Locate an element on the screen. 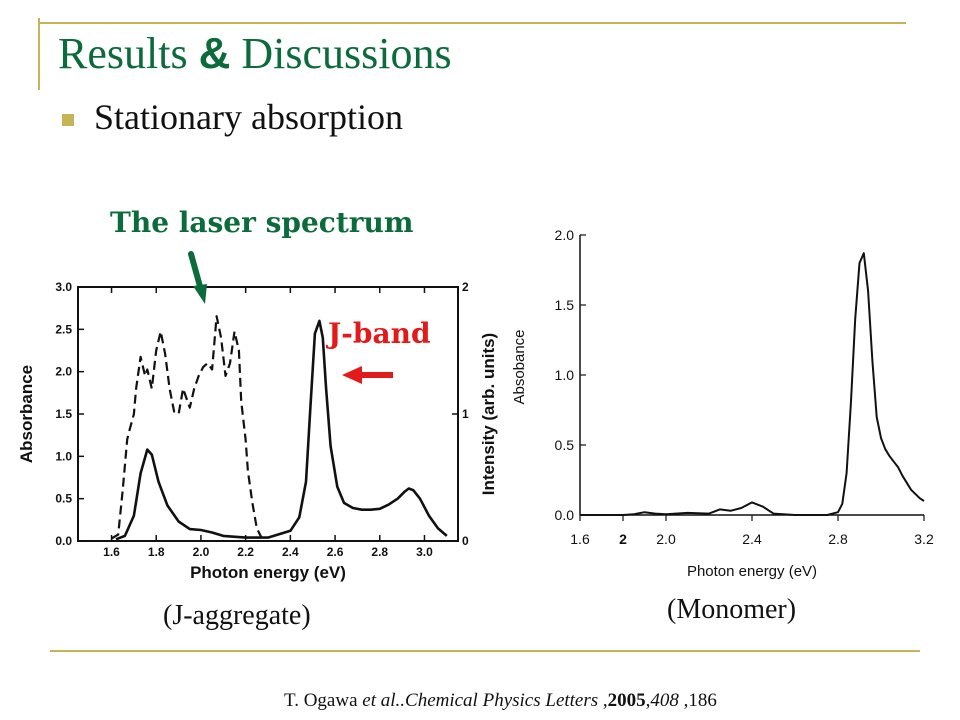  left-y2-axis-label: Intensity (arb. units) is located at coordinates (488, 414).